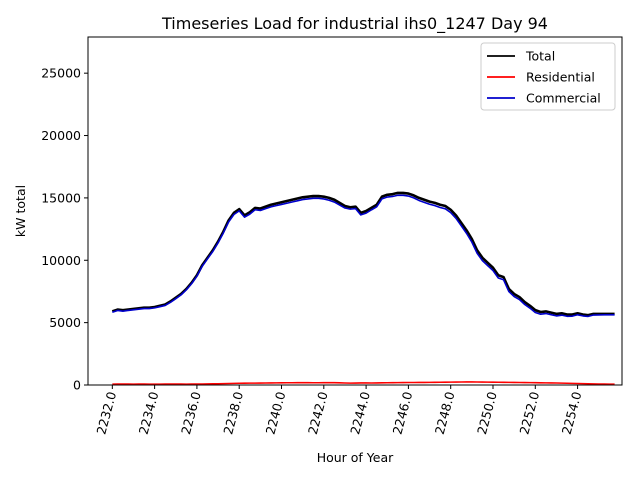  I want to click on legend-entries: Total Residential Commercial, so click(544, 77).